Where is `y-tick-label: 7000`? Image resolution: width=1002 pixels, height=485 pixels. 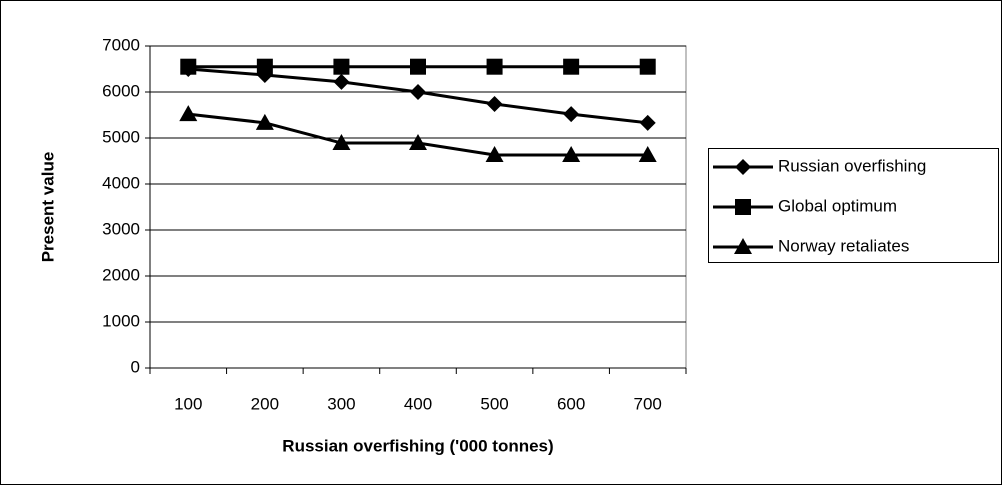
y-tick-label: 7000 is located at coordinates (121, 44).